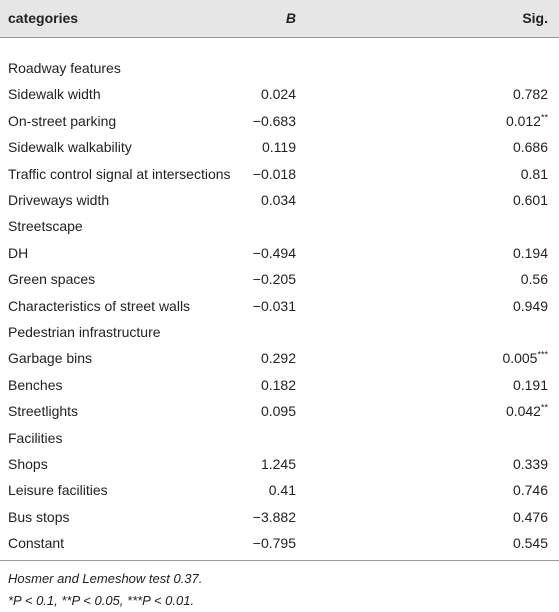 This screenshot has width=559, height=612. Describe the element at coordinates (43, 411) in the screenshot. I see `row-label: Streetlights` at that location.